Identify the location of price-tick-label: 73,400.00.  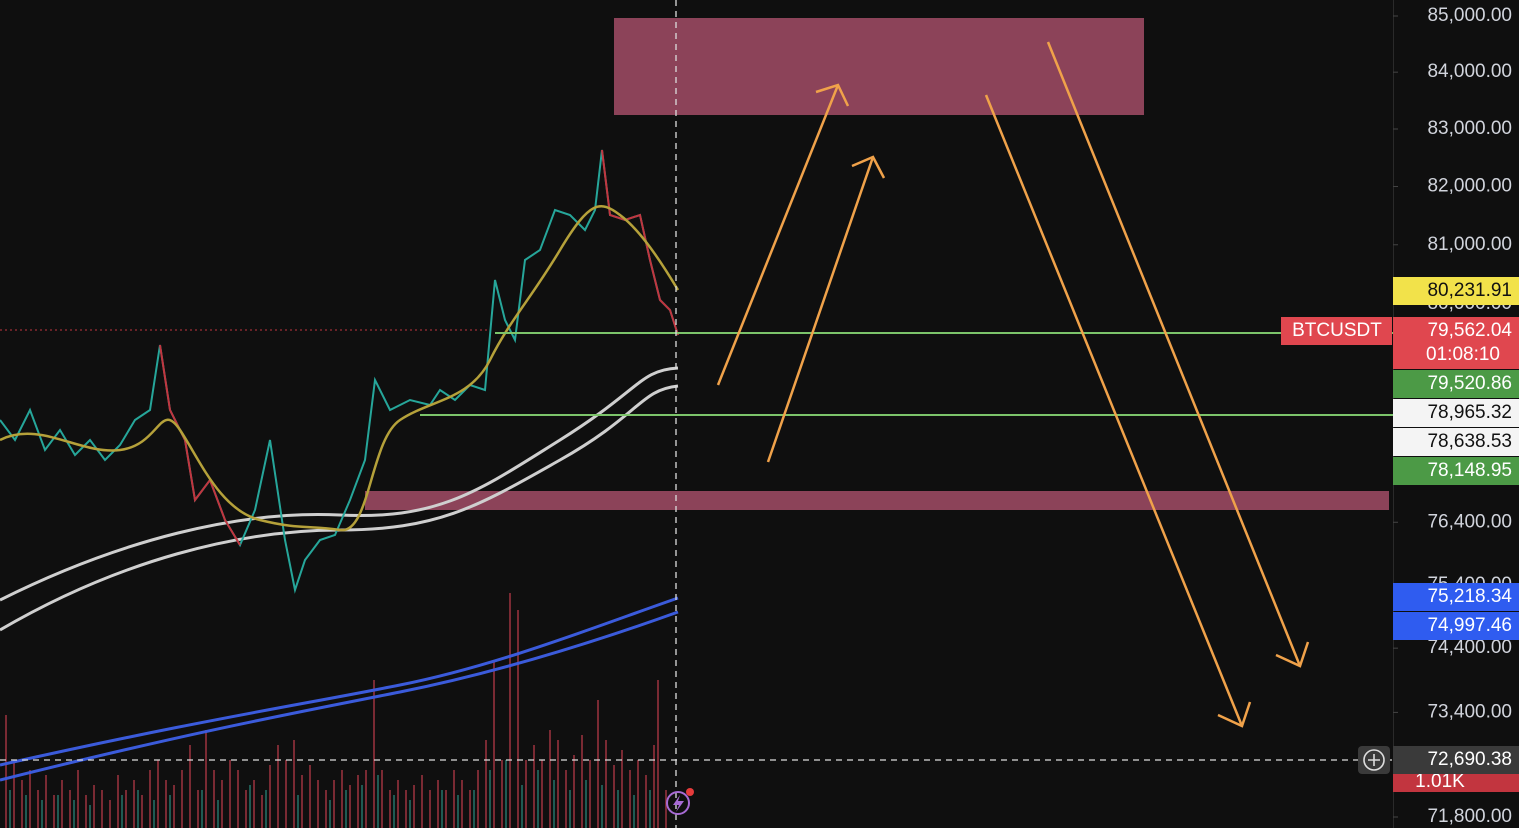
(1469, 711).